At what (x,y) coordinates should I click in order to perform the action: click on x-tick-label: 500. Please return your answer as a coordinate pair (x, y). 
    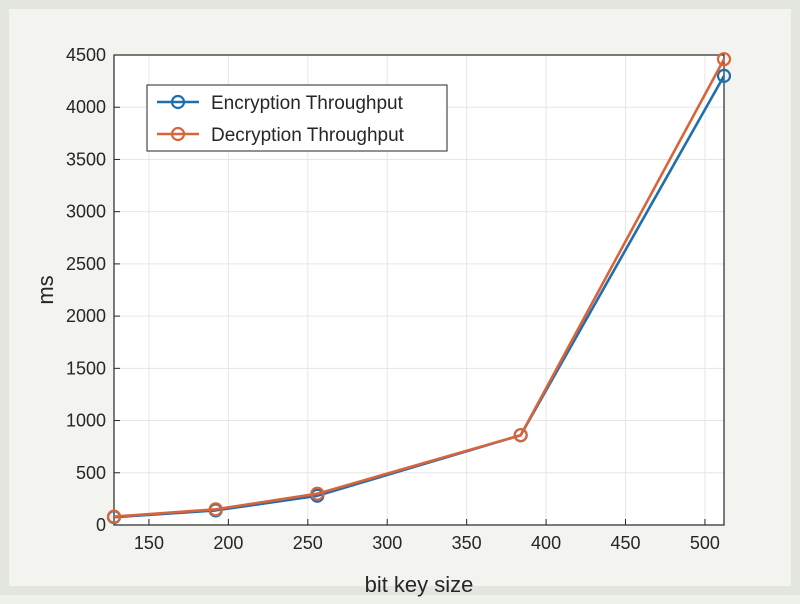
    Looking at the image, I should click on (705, 543).